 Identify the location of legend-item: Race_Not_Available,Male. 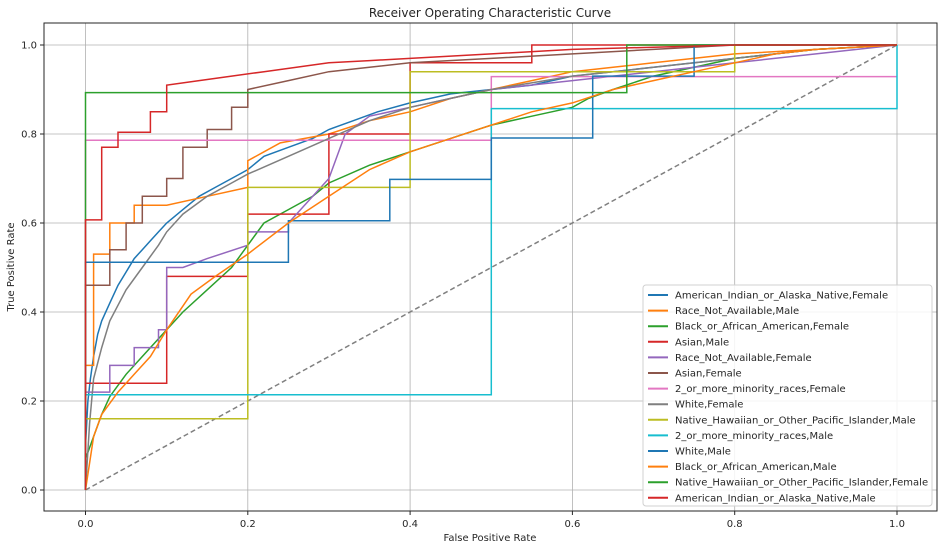
(723, 311).